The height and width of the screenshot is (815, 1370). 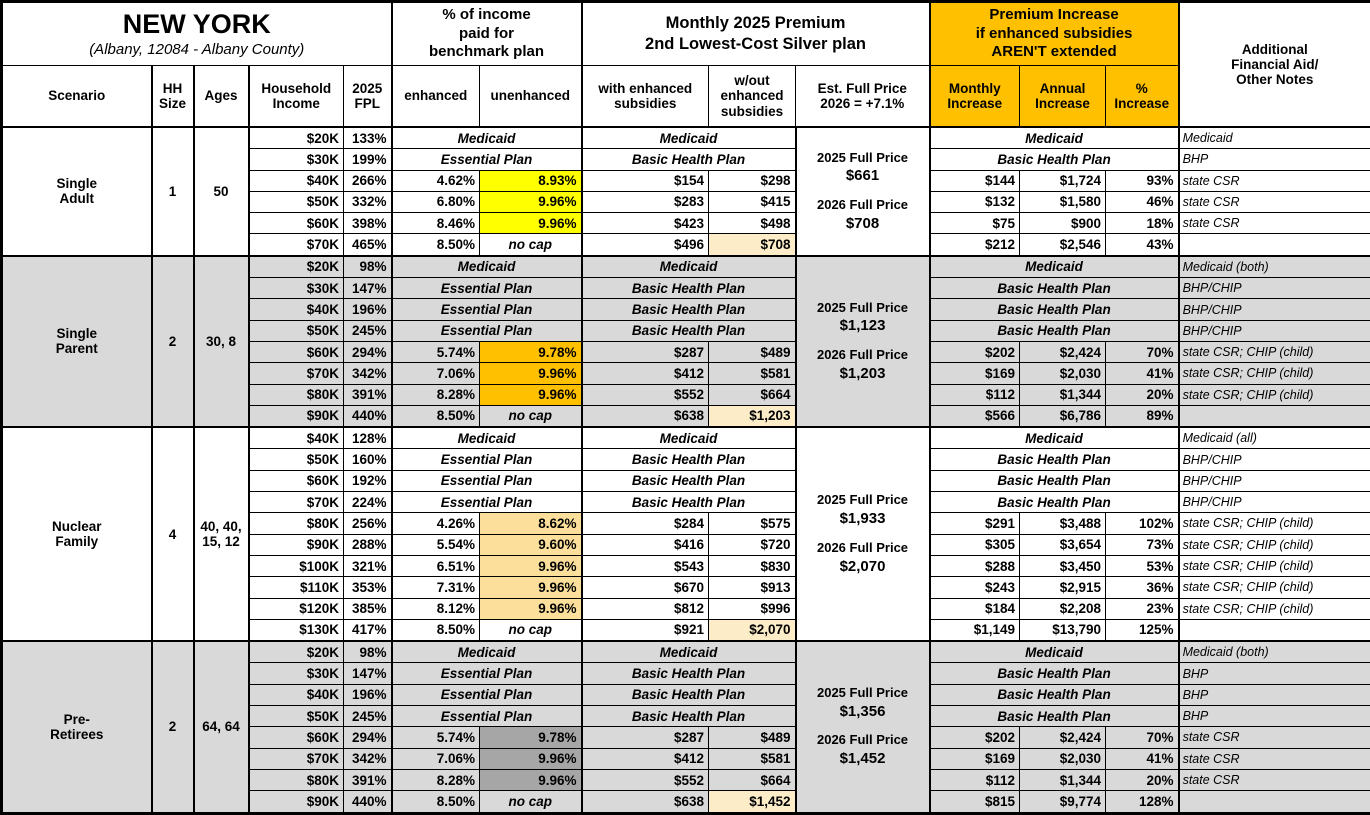 I want to click on enhanced-pct-cell: 4.26%, so click(x=436, y=523).